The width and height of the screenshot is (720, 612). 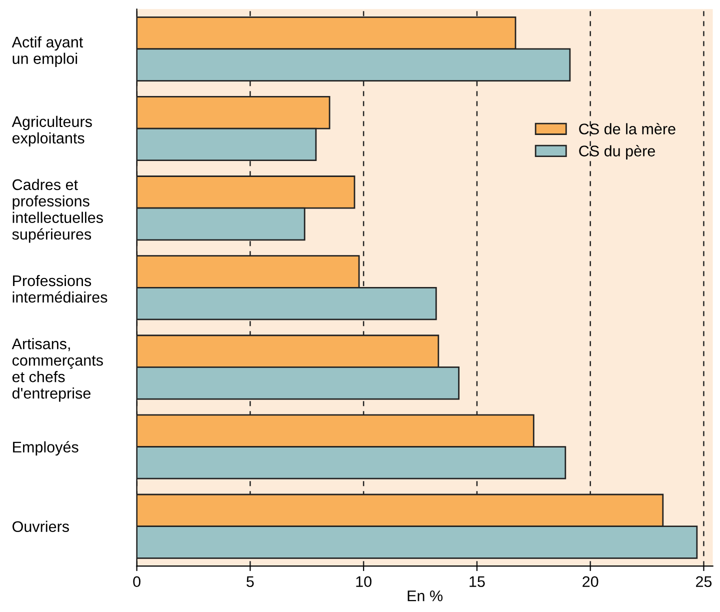 What do you see at coordinates (52, 131) in the screenshot?
I see `y-tick-label: Agriculteurs exploitants` at bounding box center [52, 131].